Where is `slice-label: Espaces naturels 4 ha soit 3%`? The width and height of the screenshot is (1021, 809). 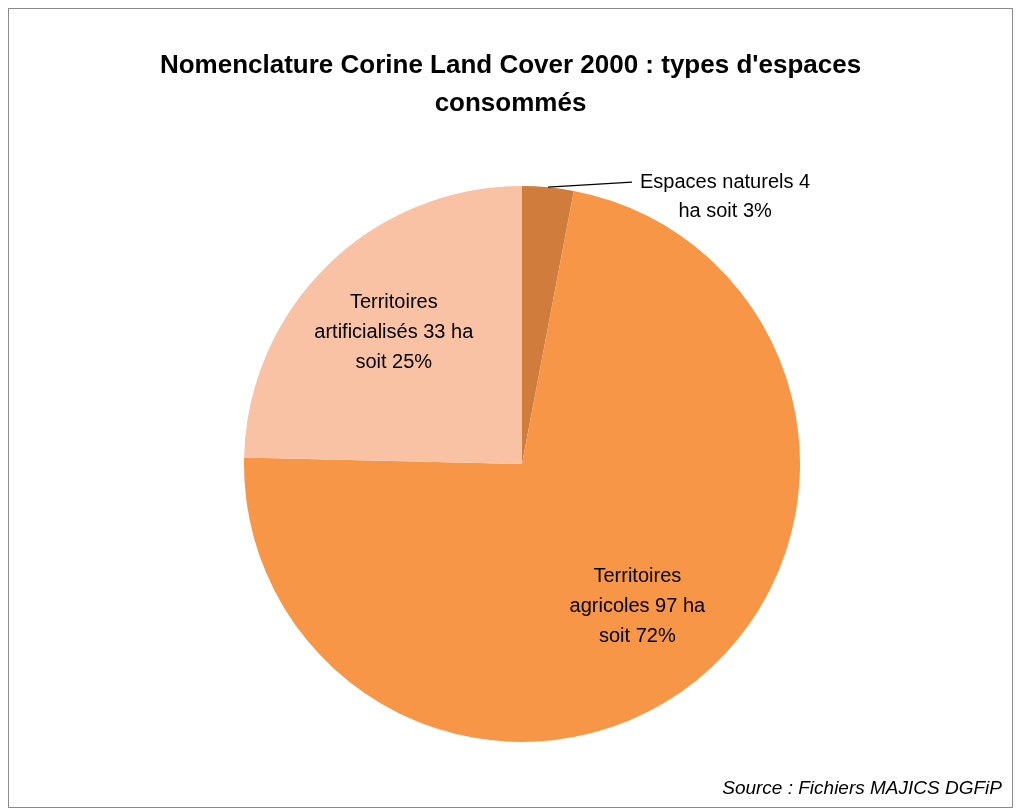 slice-label: Espaces naturels 4 ha soit 3% is located at coordinates (725, 195).